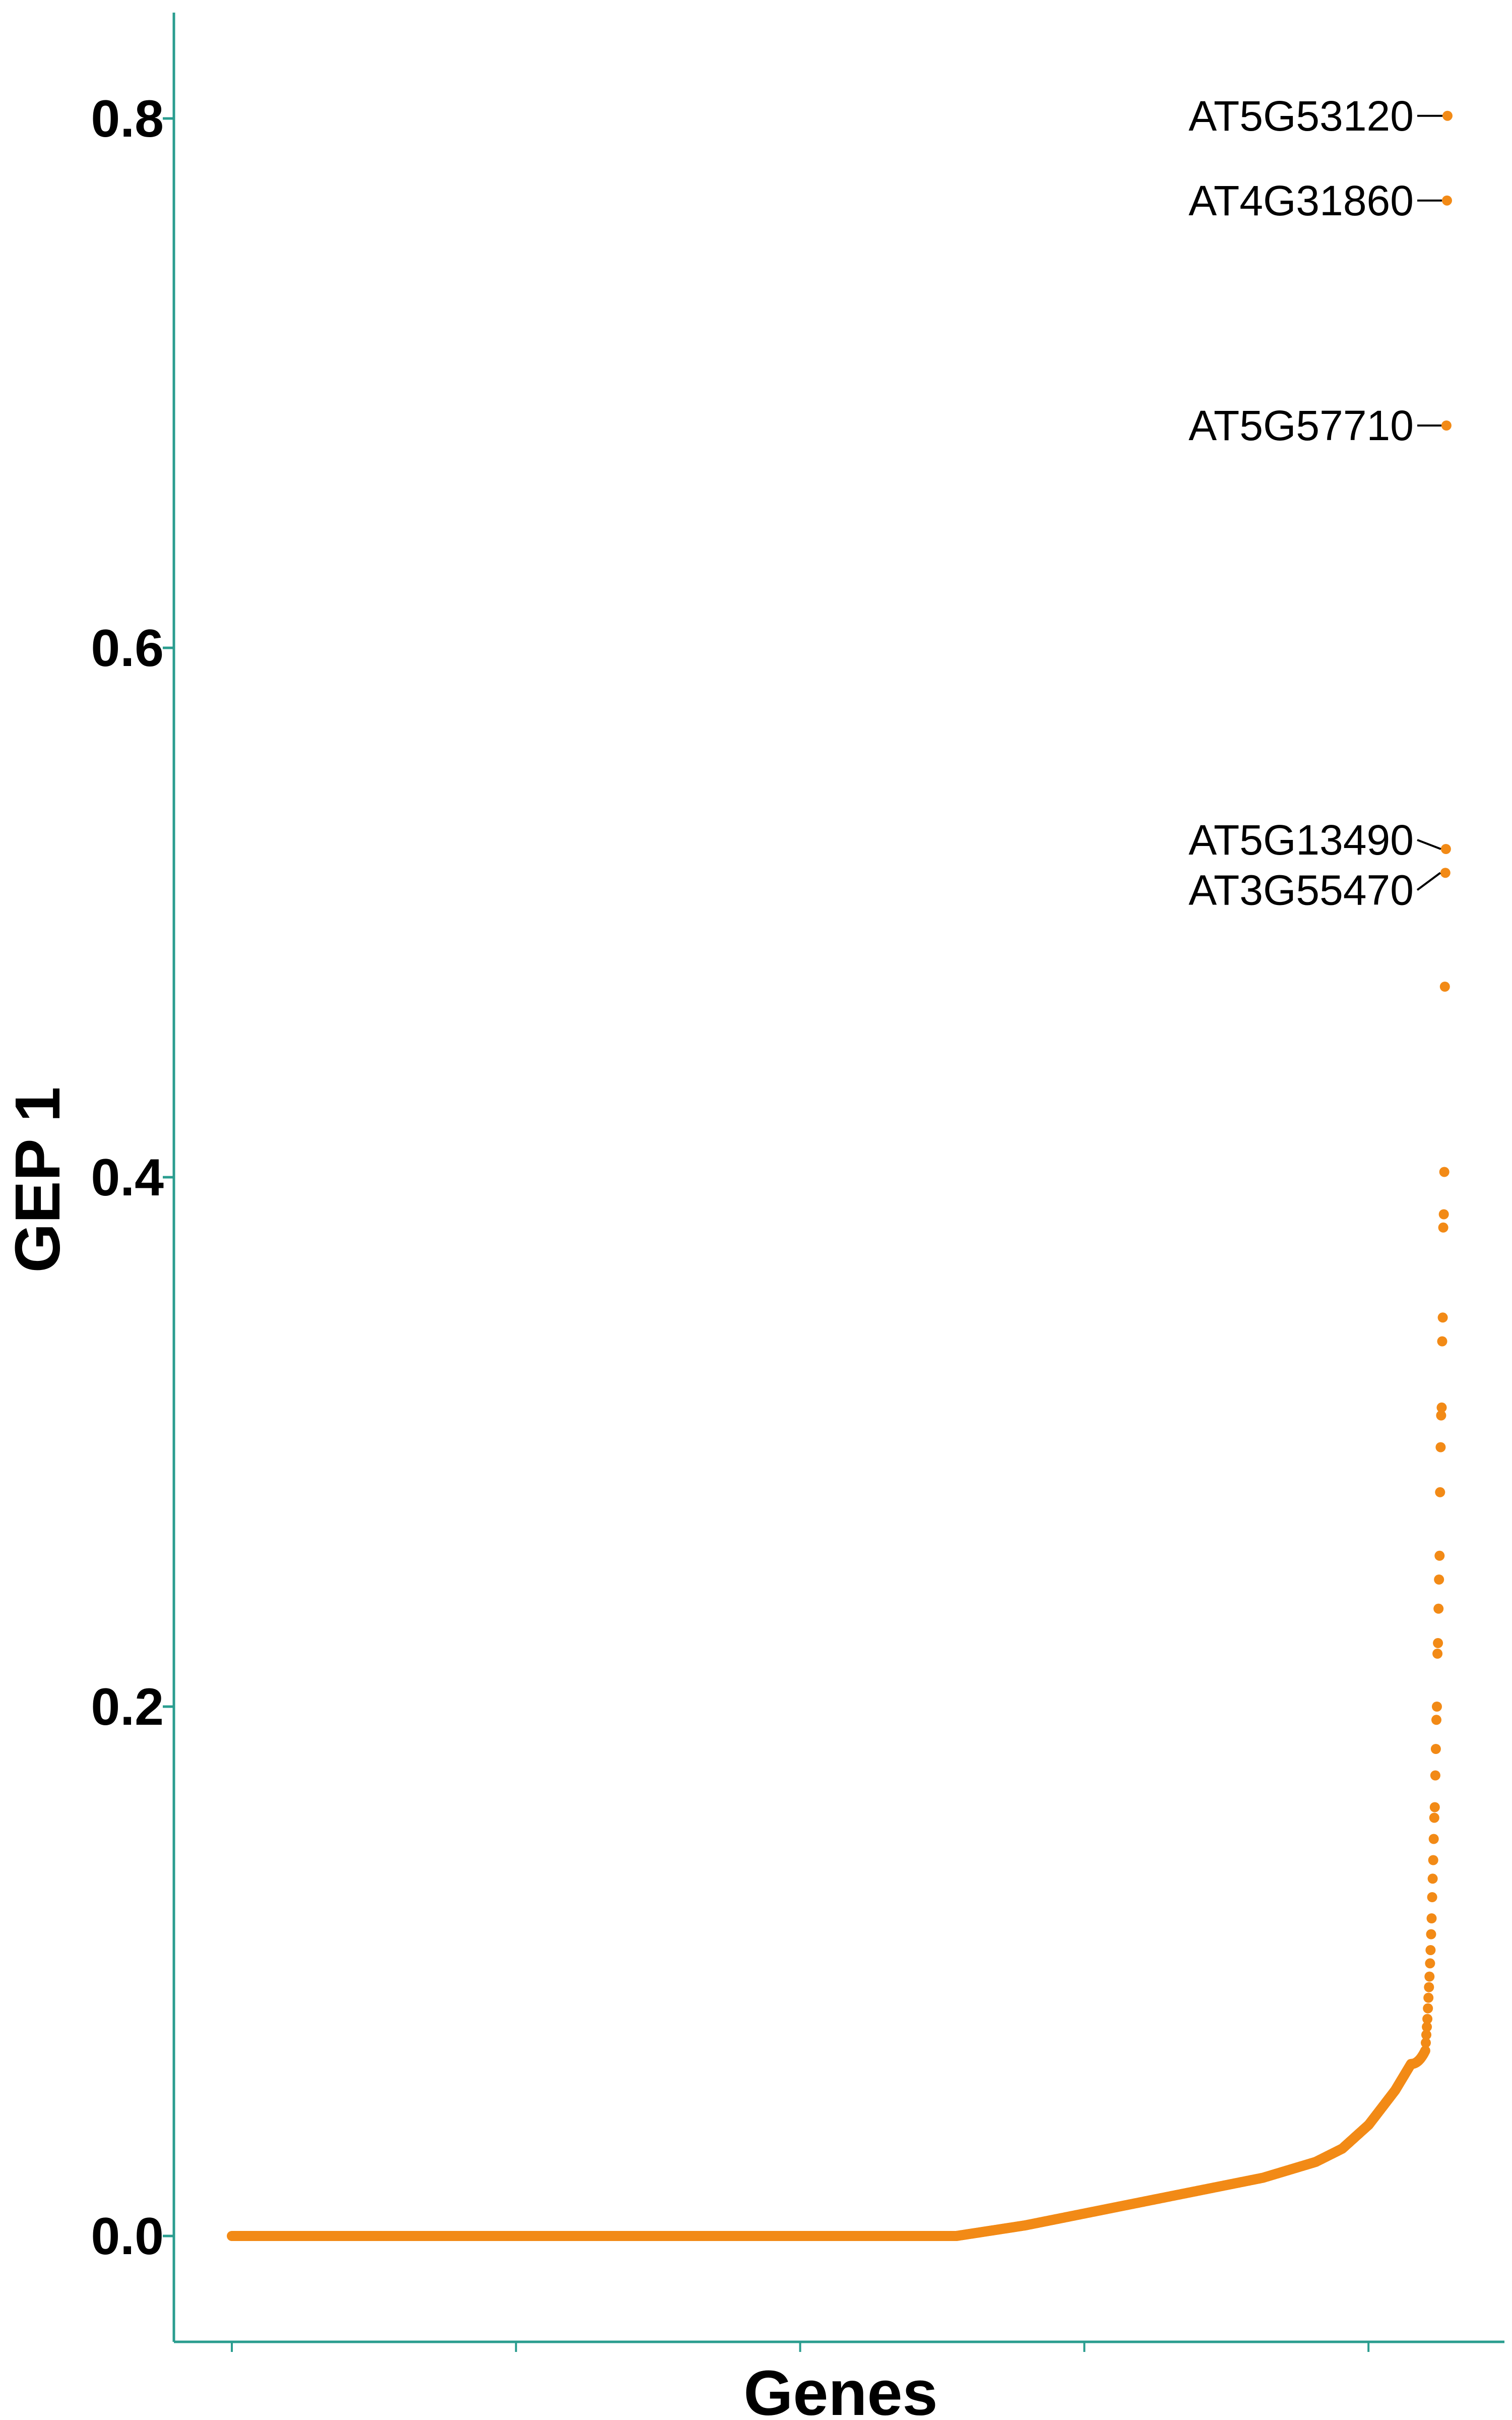 This screenshot has width=1512, height=2420. I want to click on y-tick-label: 0.0, so click(127, 2236).